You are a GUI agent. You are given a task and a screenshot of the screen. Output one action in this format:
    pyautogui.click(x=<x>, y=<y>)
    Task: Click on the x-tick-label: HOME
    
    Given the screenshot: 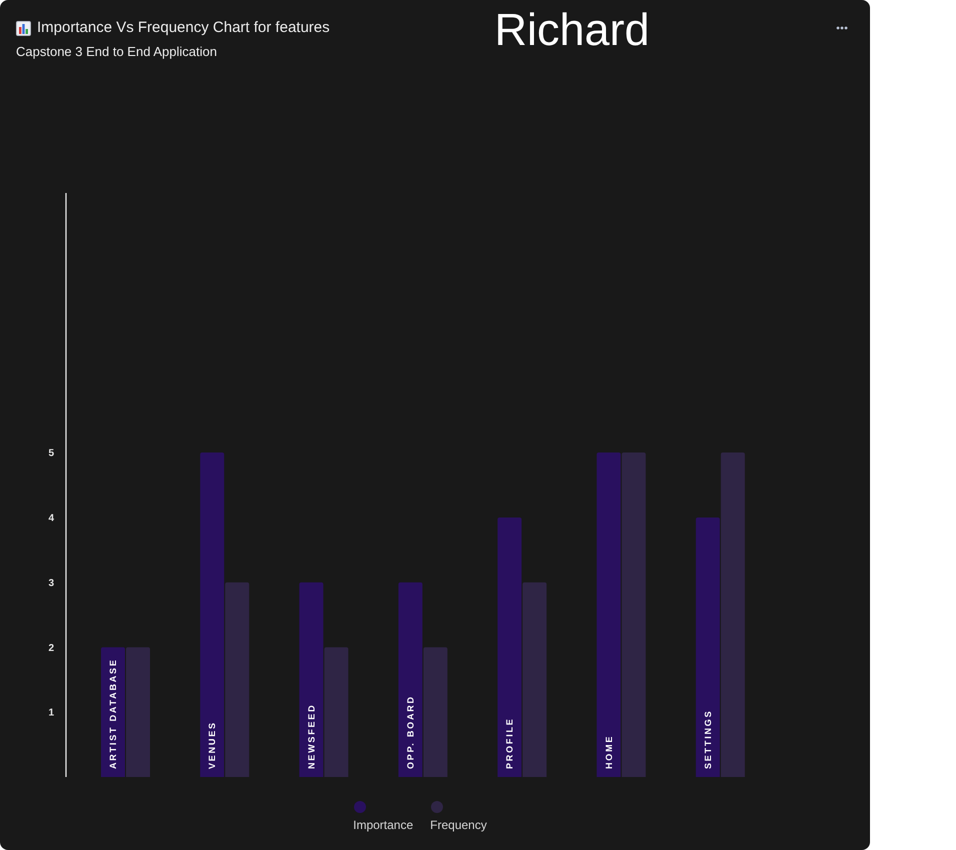 What is the action you would take?
    pyautogui.click(x=609, y=751)
    